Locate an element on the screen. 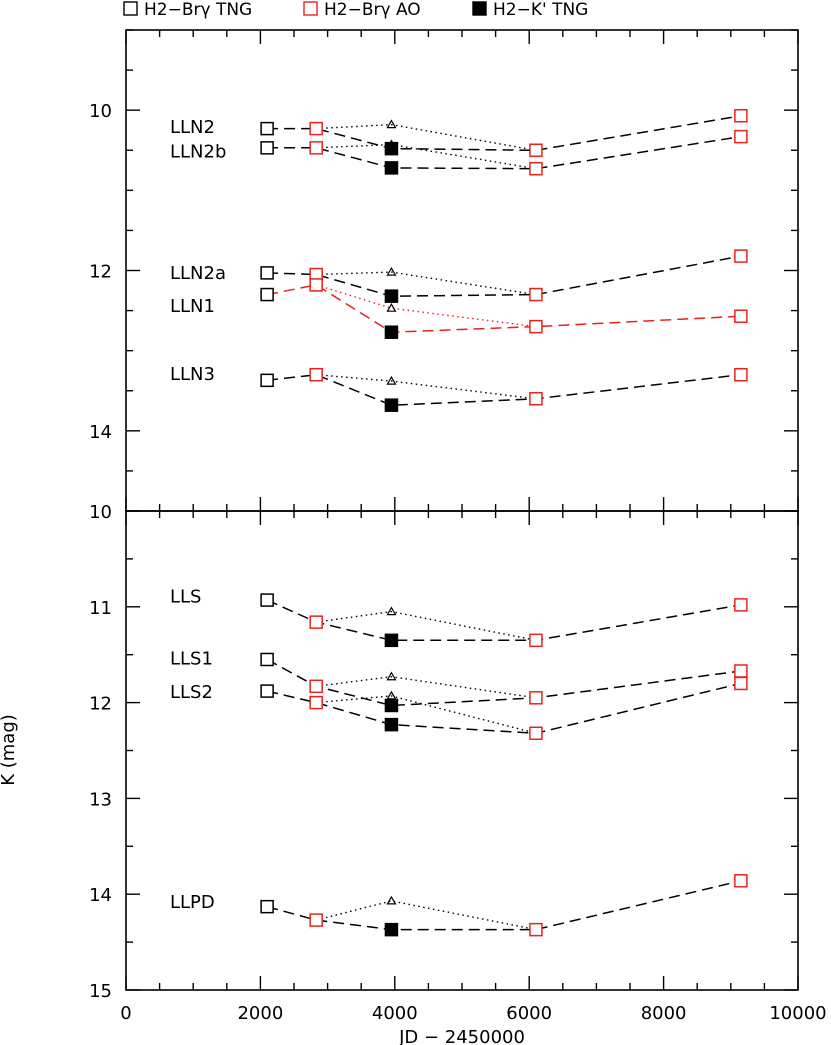 The height and width of the screenshot is (1045, 831). dashed-curve-lln3 is located at coordinates (504, 389).